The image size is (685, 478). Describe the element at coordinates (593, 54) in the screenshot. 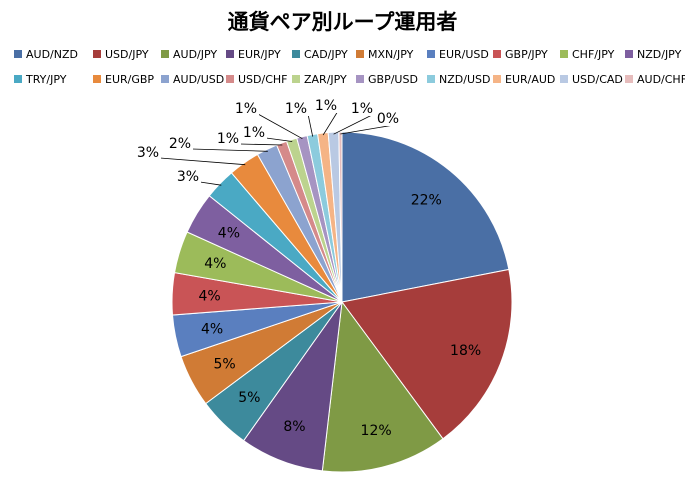

I see `legend-label: CHF/JPY` at that location.